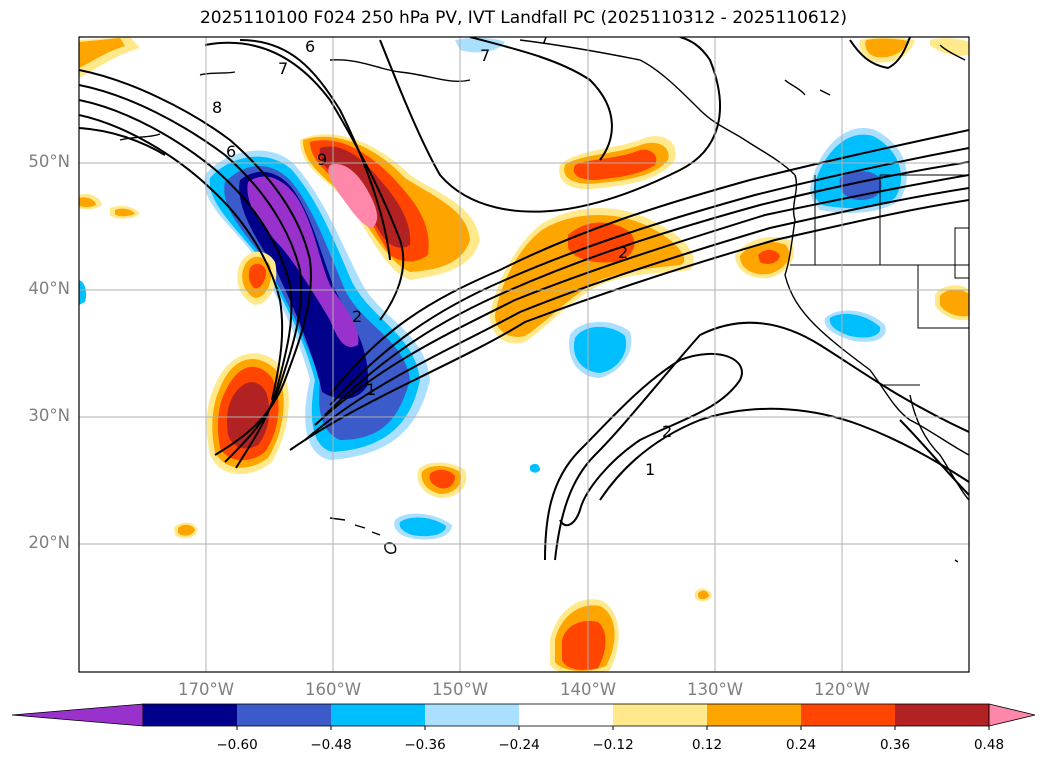 The width and height of the screenshot is (1047, 765). Describe the element at coordinates (49, 288) in the screenshot. I see `lat-label-40n: 40°N` at that location.